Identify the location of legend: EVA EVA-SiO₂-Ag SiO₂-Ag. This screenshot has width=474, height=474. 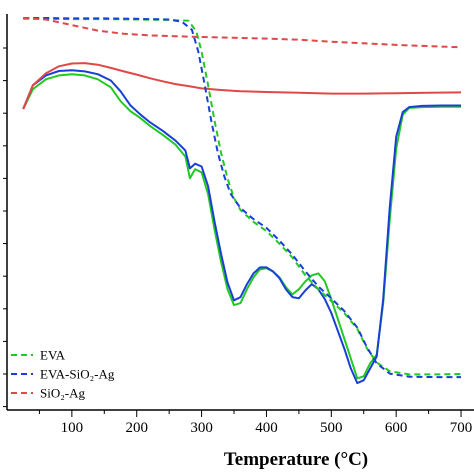
(63, 374).